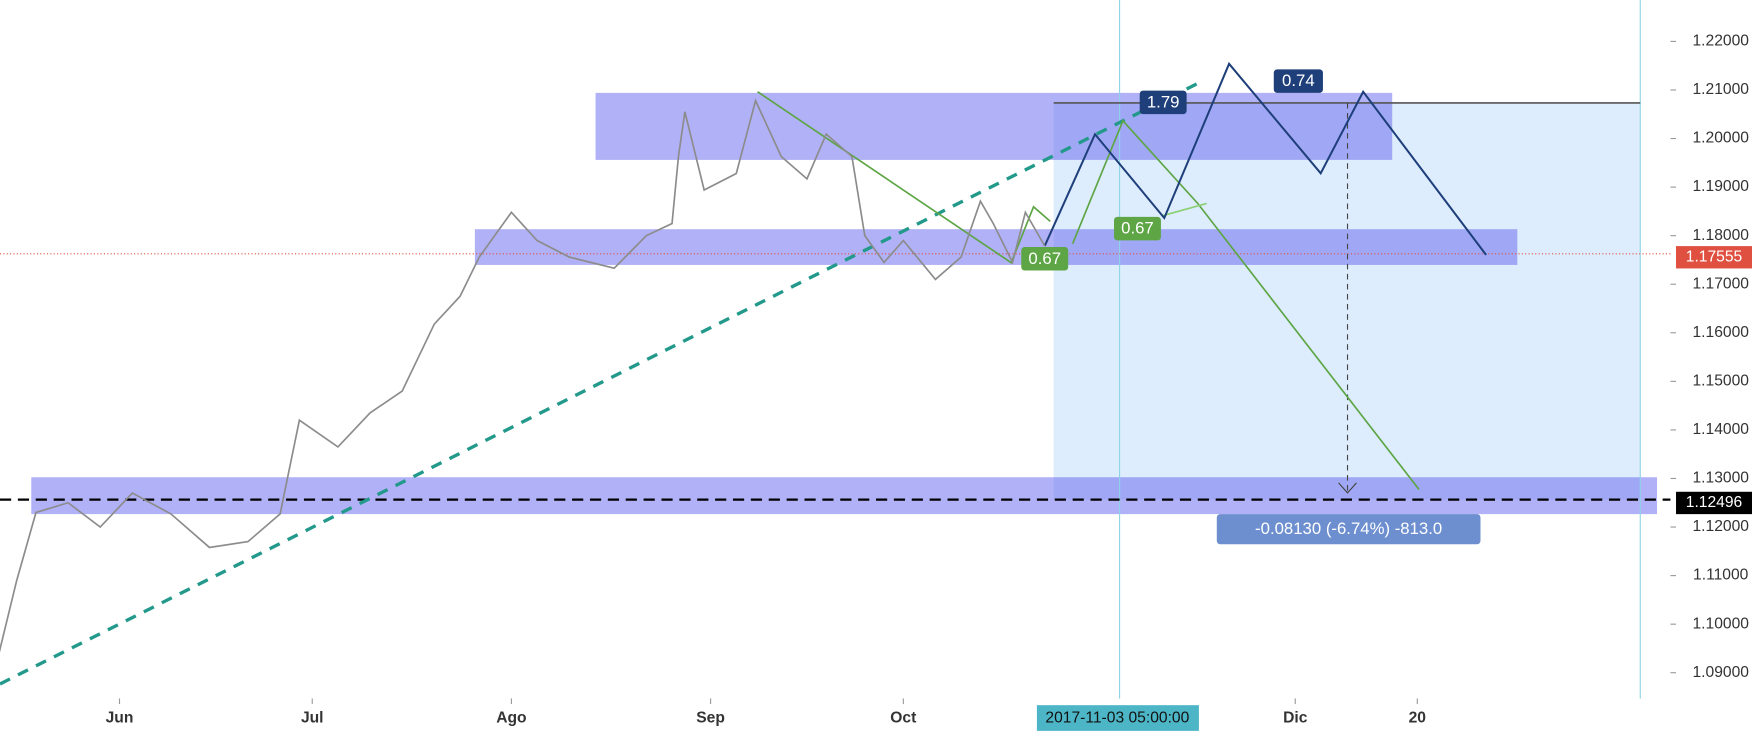 The height and width of the screenshot is (736, 1752). Describe the element at coordinates (511, 718) in the screenshot. I see `x-tick-label: Ago` at that location.